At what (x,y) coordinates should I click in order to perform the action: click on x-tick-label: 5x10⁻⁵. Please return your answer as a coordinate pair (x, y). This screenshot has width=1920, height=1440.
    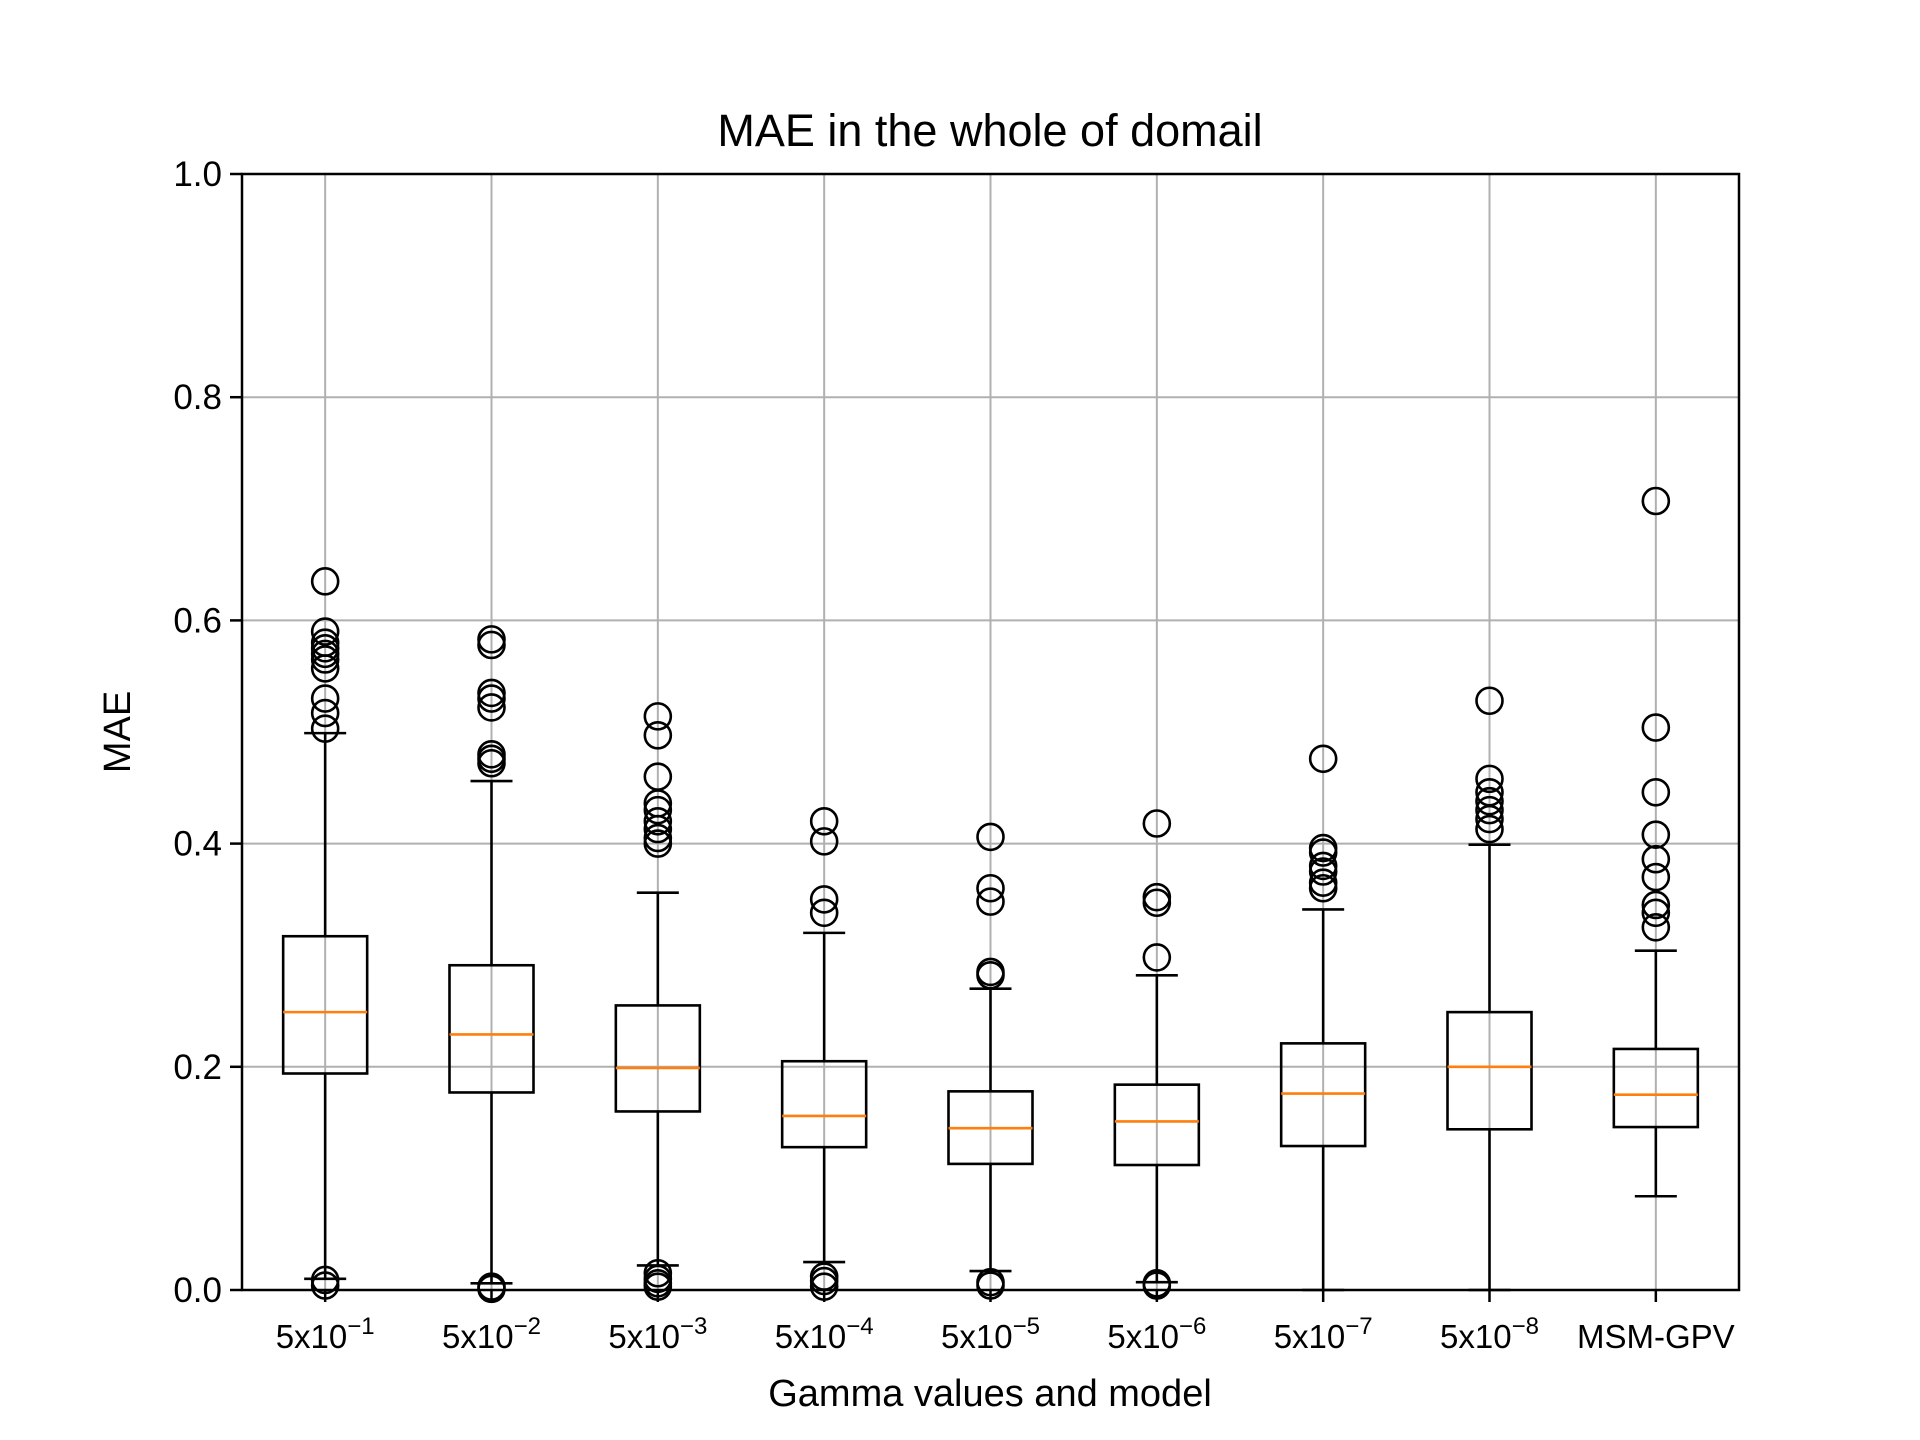
    Looking at the image, I should click on (990, 1334).